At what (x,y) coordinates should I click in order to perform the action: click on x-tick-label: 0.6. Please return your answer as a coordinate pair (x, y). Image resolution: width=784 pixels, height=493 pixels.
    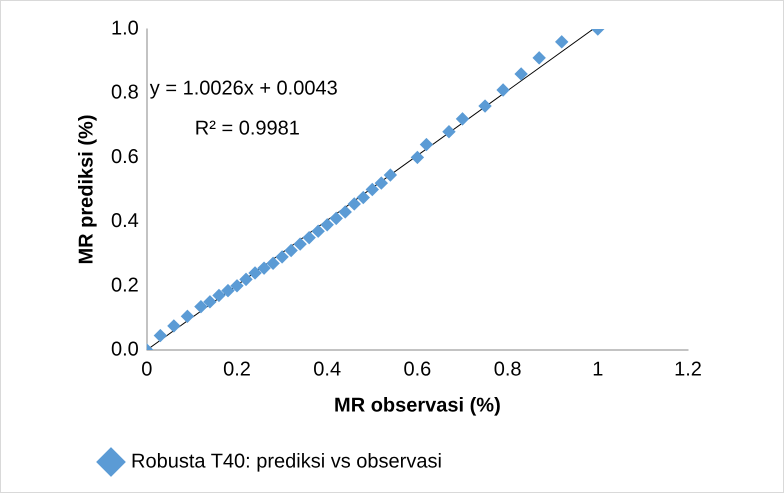
    Looking at the image, I should click on (417, 369).